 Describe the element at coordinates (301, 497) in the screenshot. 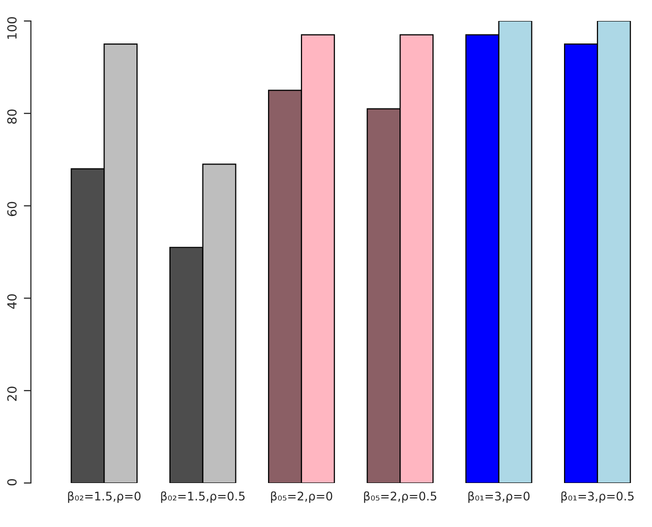

I see `x-tick-label: β₀₅=2,ρ=0` at that location.